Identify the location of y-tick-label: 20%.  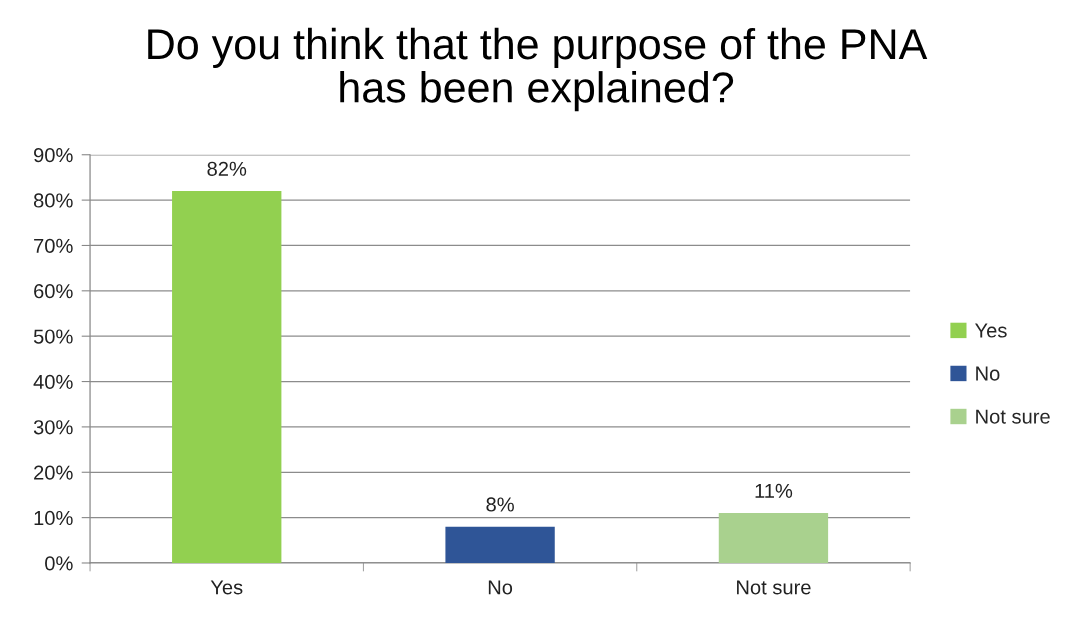
(53, 472).